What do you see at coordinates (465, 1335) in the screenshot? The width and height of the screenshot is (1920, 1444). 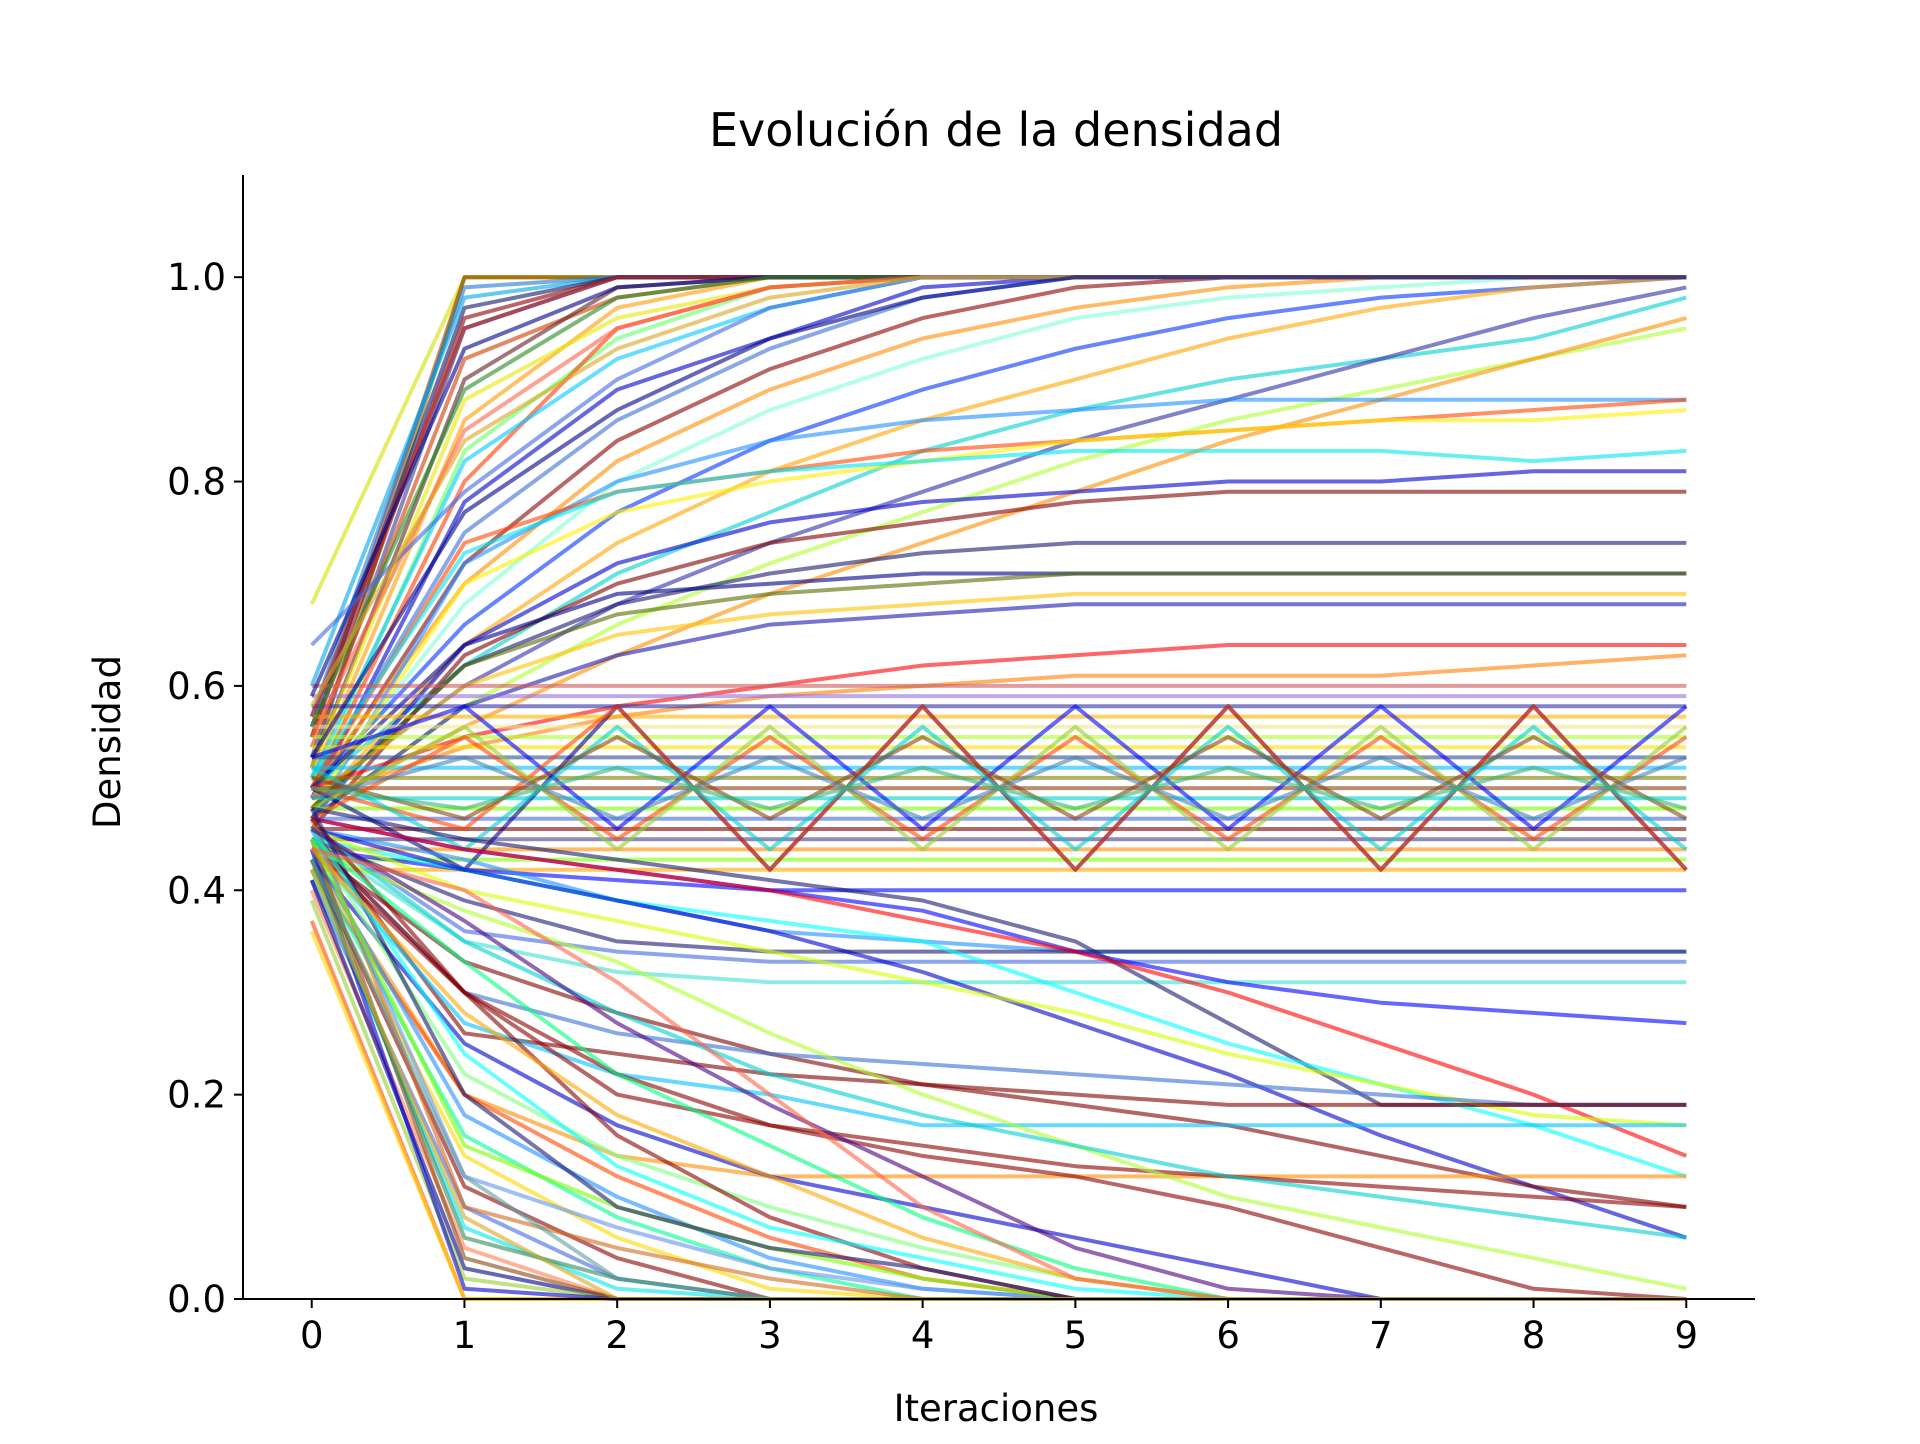 I see `x-tick-label: 1` at bounding box center [465, 1335].